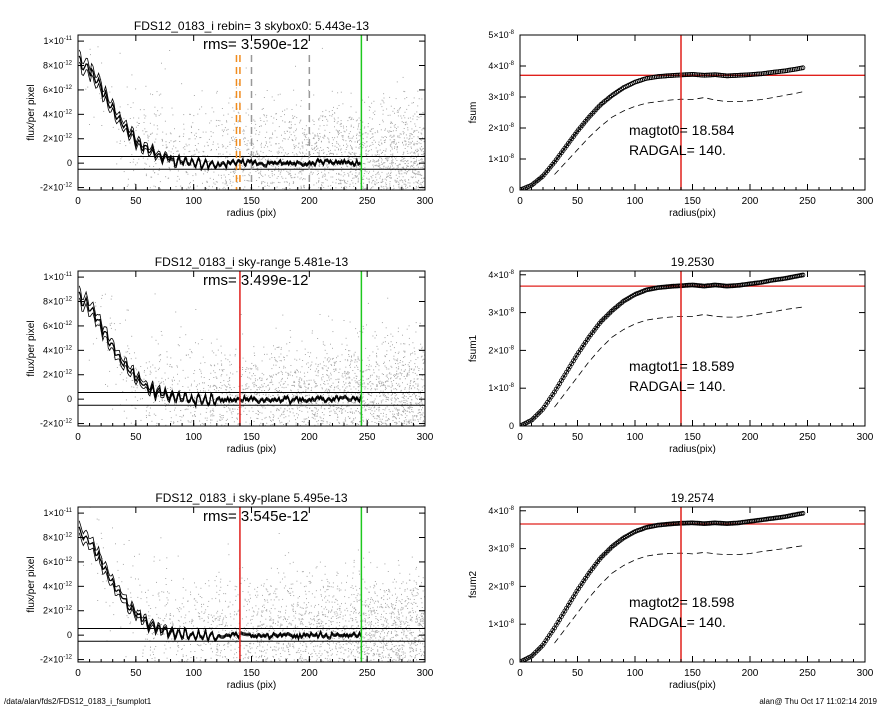 This screenshot has width=885, height=708. What do you see at coordinates (520, 201) in the screenshot?
I see `x-tick-label: 0` at bounding box center [520, 201].